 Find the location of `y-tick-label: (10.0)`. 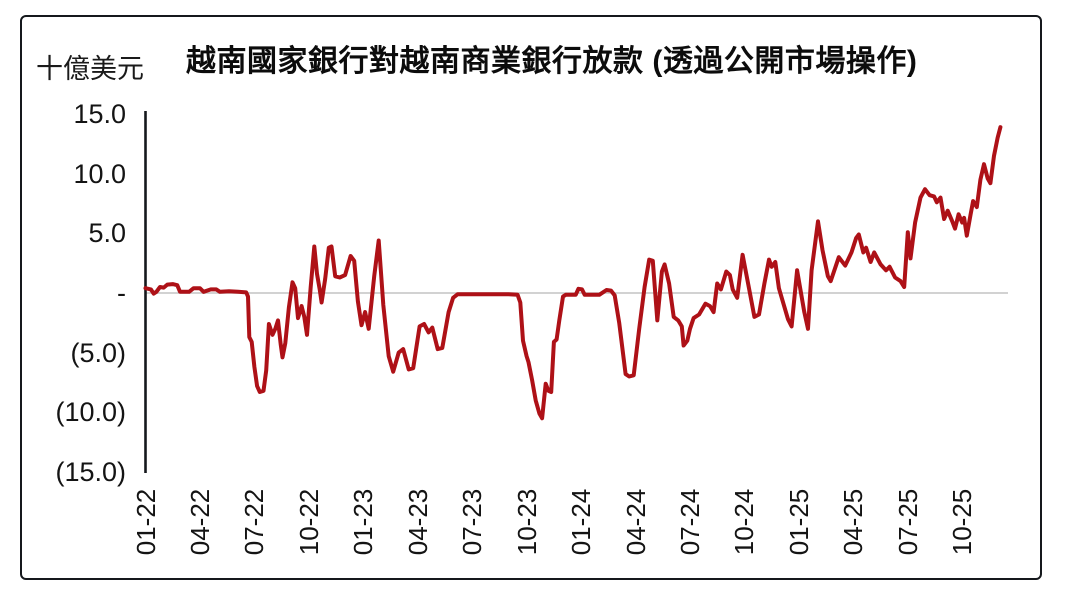

y-tick-label: (10.0) is located at coordinates (90, 412).